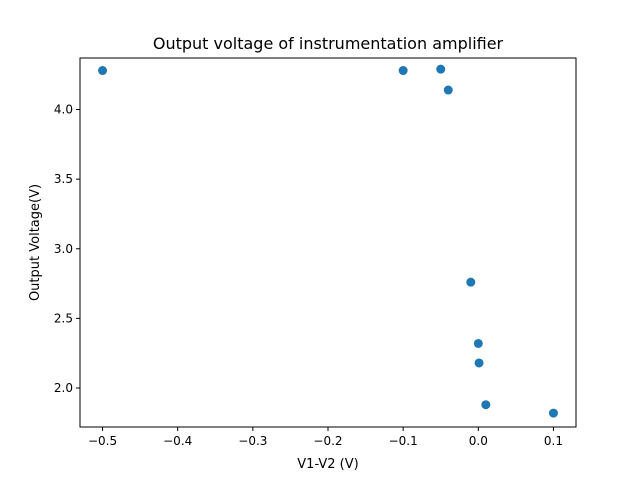 The width and height of the screenshot is (640, 480). What do you see at coordinates (327, 441) in the screenshot?
I see `x-tick-label: −0.2` at bounding box center [327, 441].